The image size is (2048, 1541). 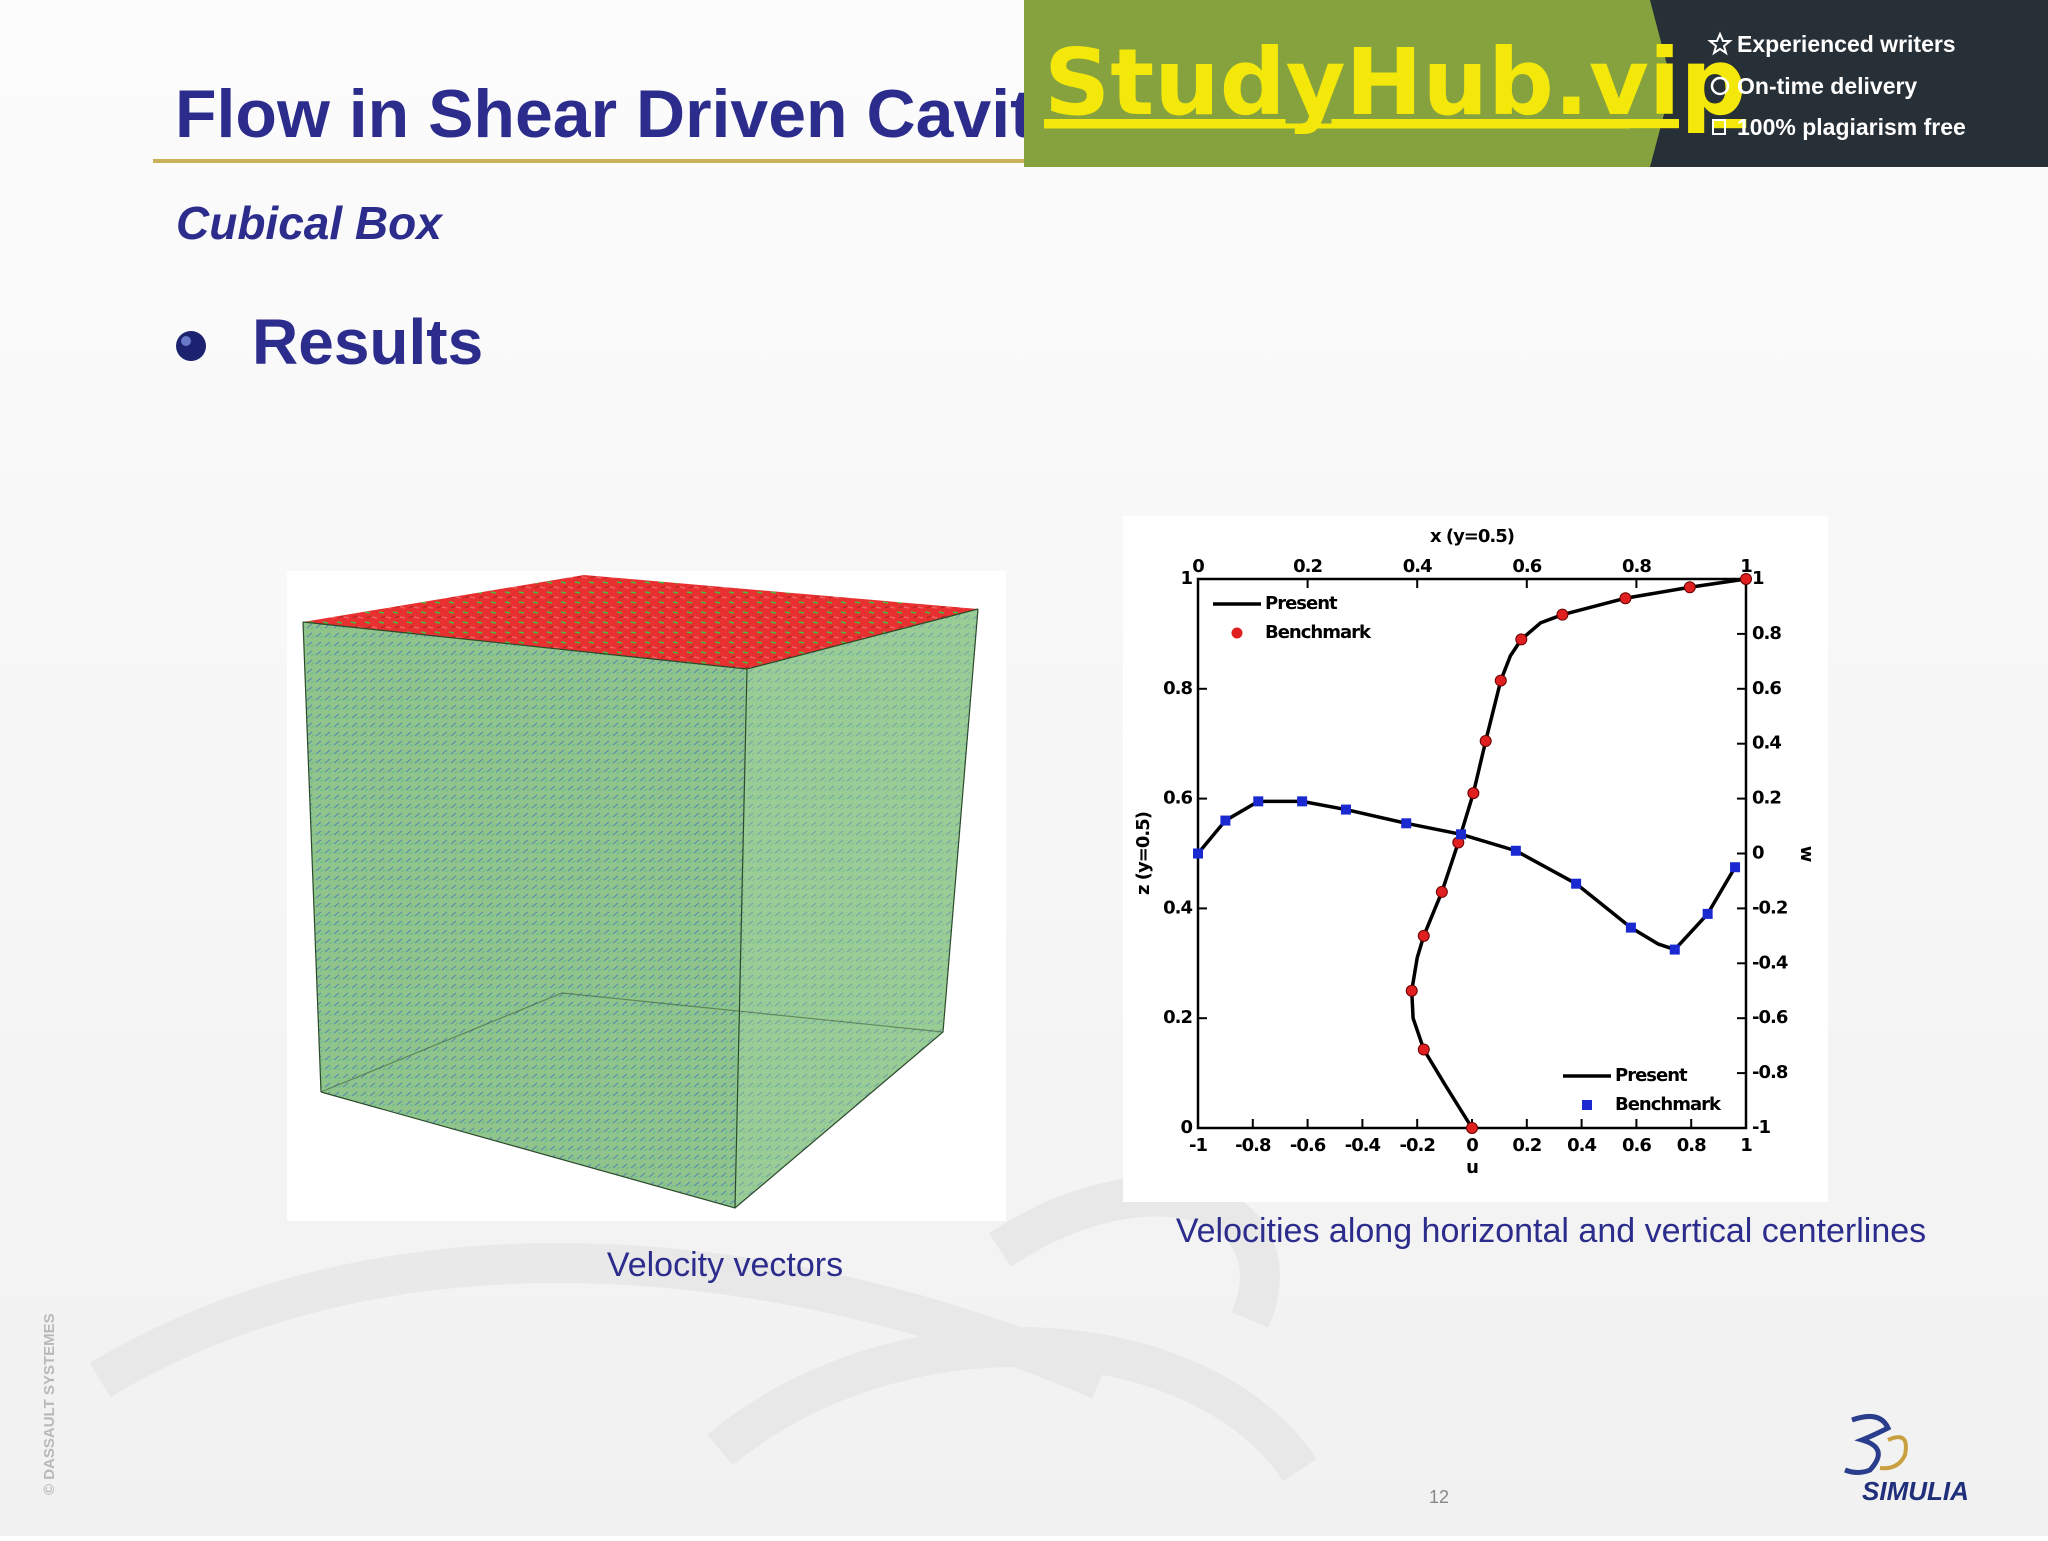 What do you see at coordinates (1307, 566) in the screenshot?
I see `x2-tick-label: 0.2` at bounding box center [1307, 566].